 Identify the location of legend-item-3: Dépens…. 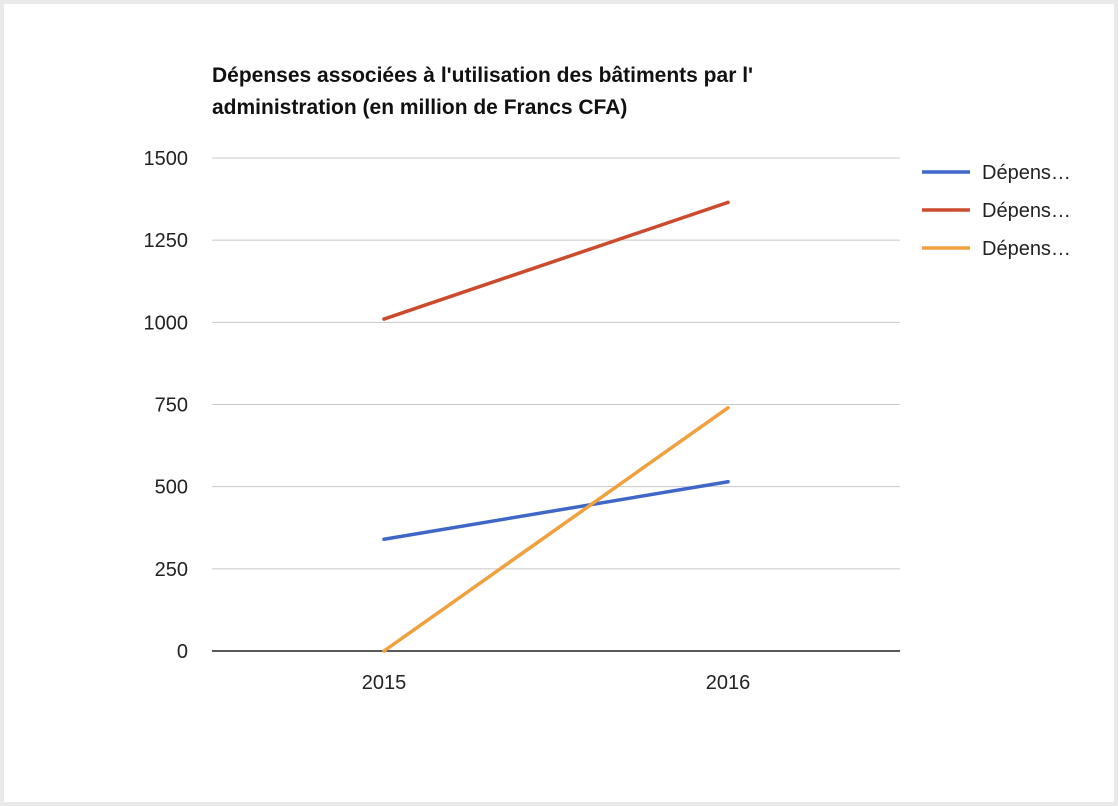
(996, 249).